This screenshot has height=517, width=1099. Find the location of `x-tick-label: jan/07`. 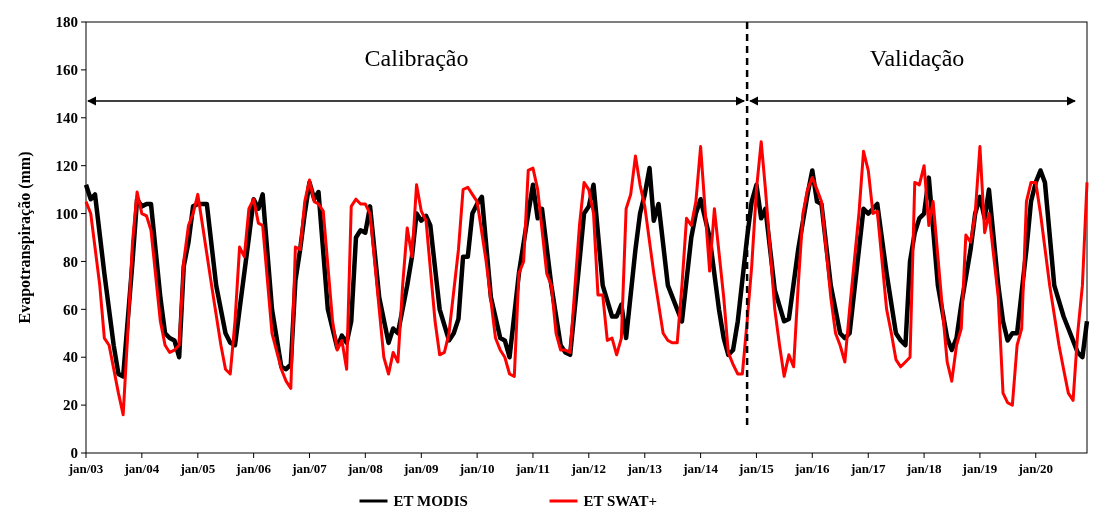

x-tick-label: jan/07 is located at coordinates (309, 468).